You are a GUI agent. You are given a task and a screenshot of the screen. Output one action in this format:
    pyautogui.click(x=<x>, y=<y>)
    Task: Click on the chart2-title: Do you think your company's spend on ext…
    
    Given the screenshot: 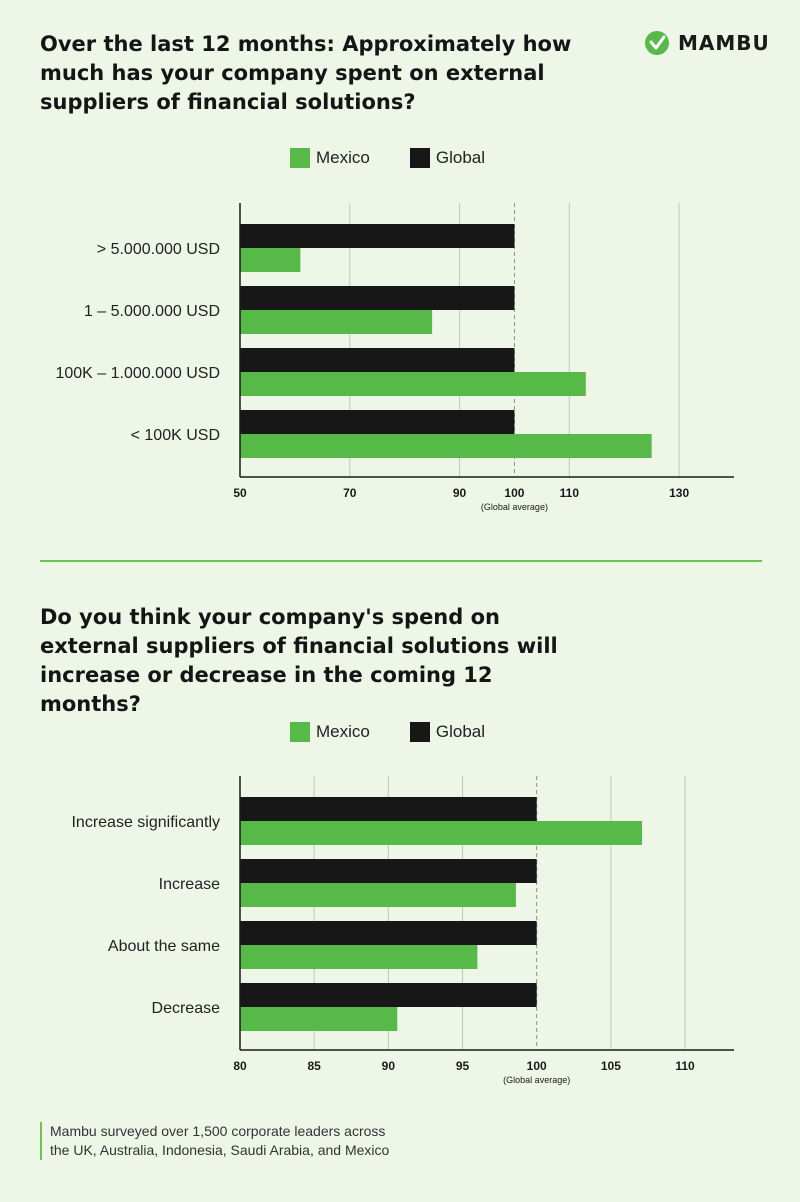 What is the action you would take?
    pyautogui.click(x=299, y=660)
    